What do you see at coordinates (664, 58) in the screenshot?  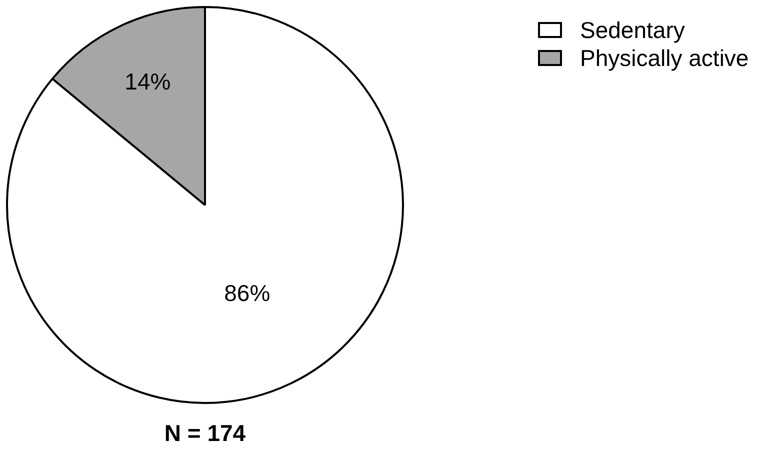 I see `legend-label: Physically active` at bounding box center [664, 58].